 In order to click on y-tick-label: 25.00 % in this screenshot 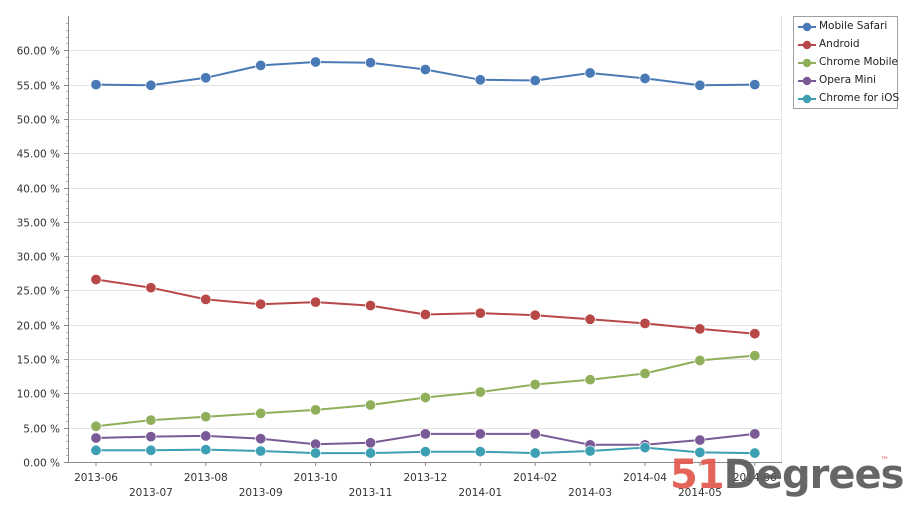, I will do `click(38, 292)`.